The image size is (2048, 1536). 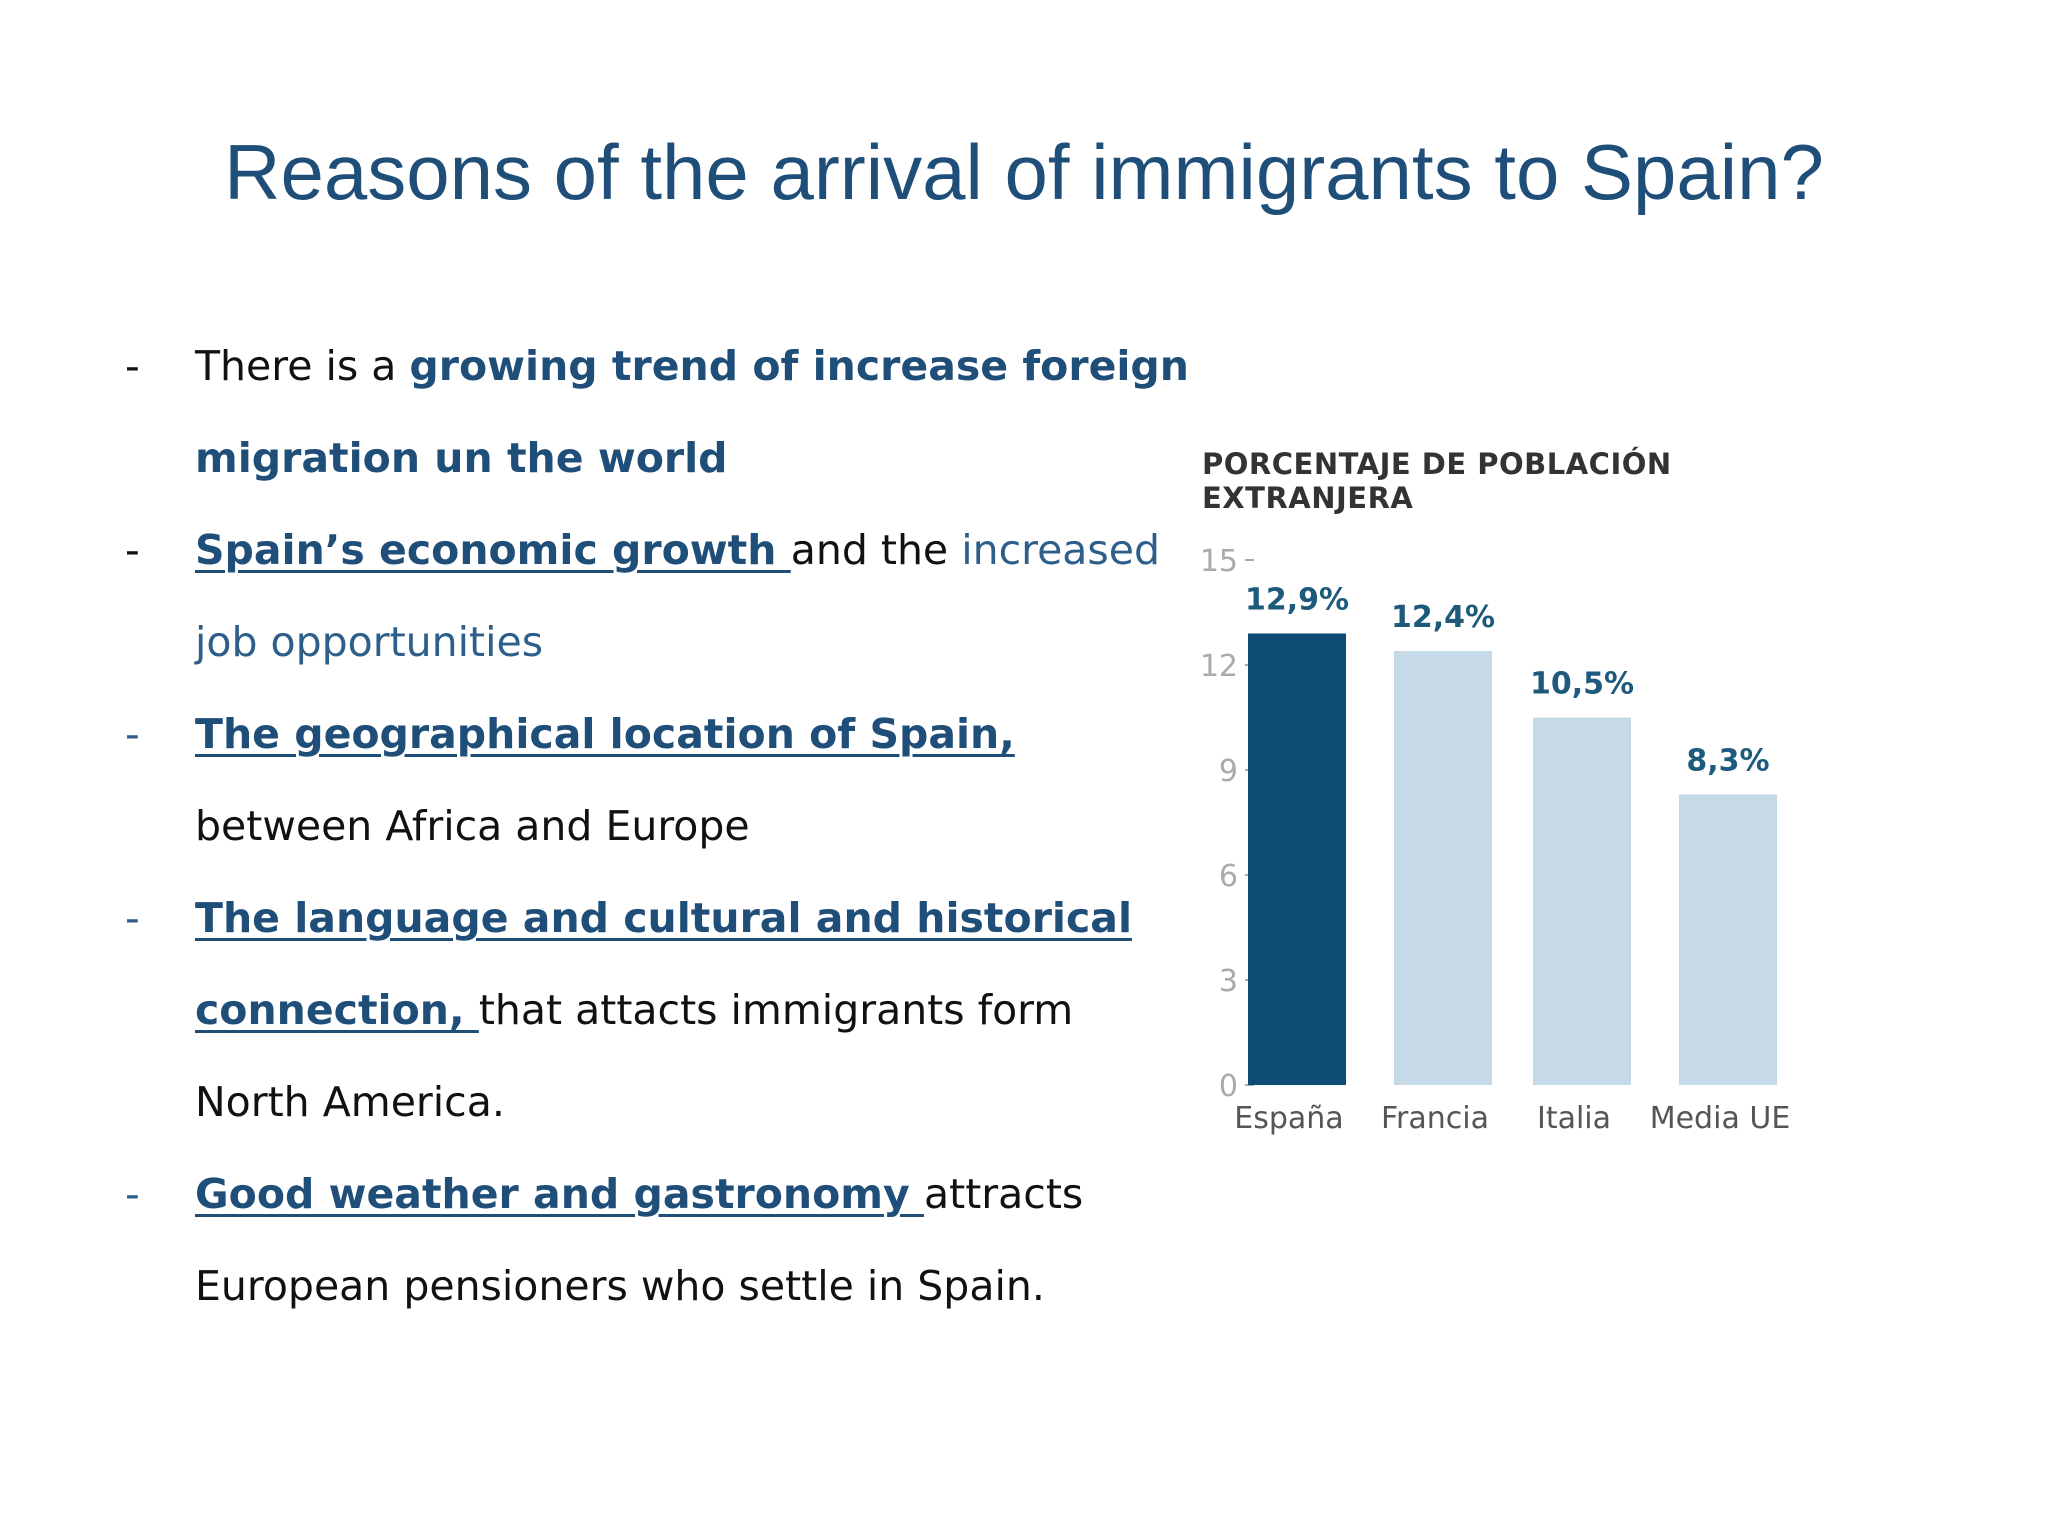 What do you see at coordinates (876, 550) in the screenshot?
I see `bullet-text: and the` at bounding box center [876, 550].